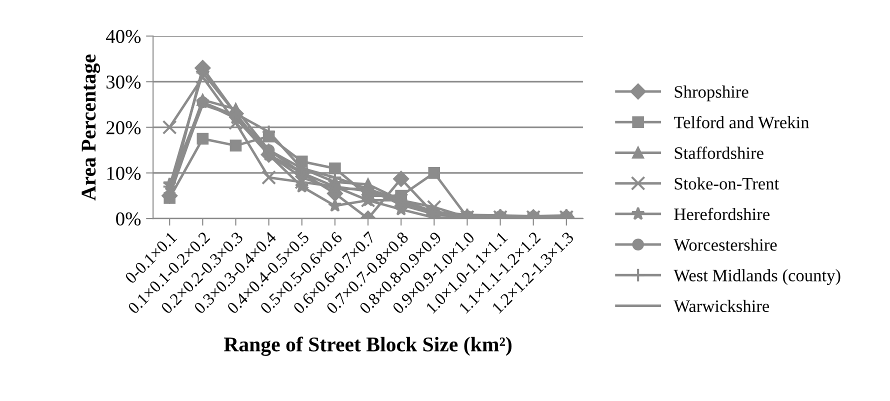  I want to click on legend-label: Shropshire, so click(711, 94).